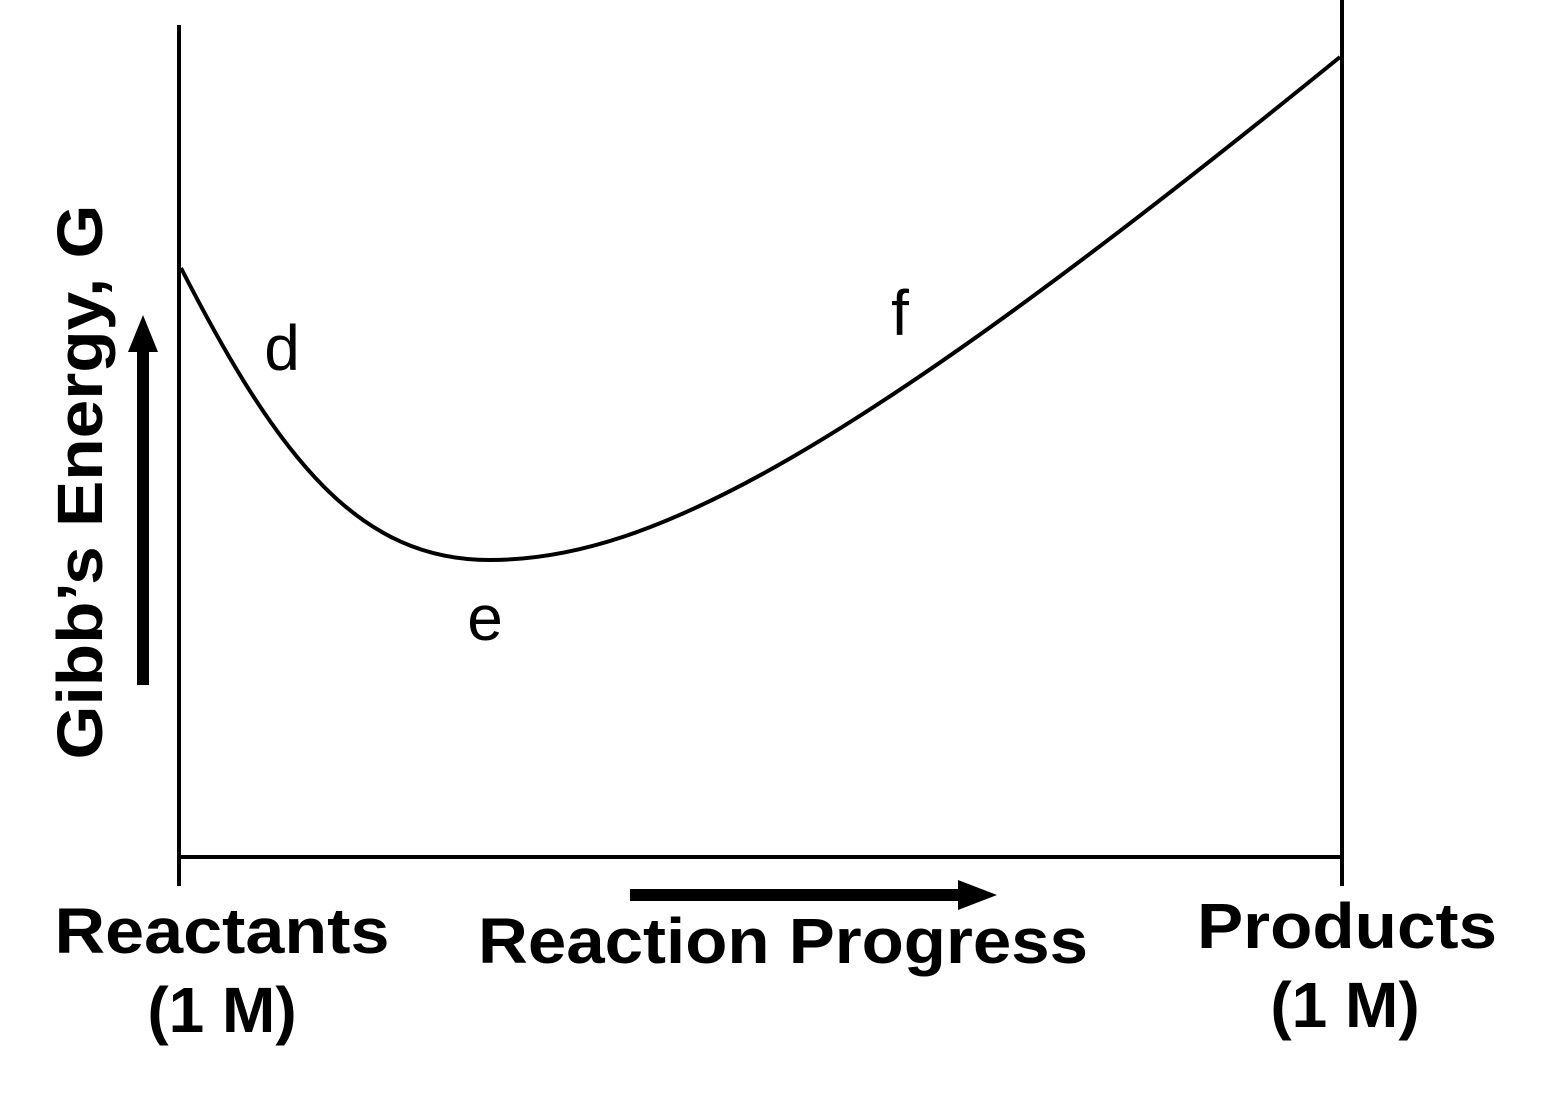 The width and height of the screenshot is (1568, 1112). Describe the element at coordinates (977, 895) in the screenshot. I see `x-arrow-head` at that location.